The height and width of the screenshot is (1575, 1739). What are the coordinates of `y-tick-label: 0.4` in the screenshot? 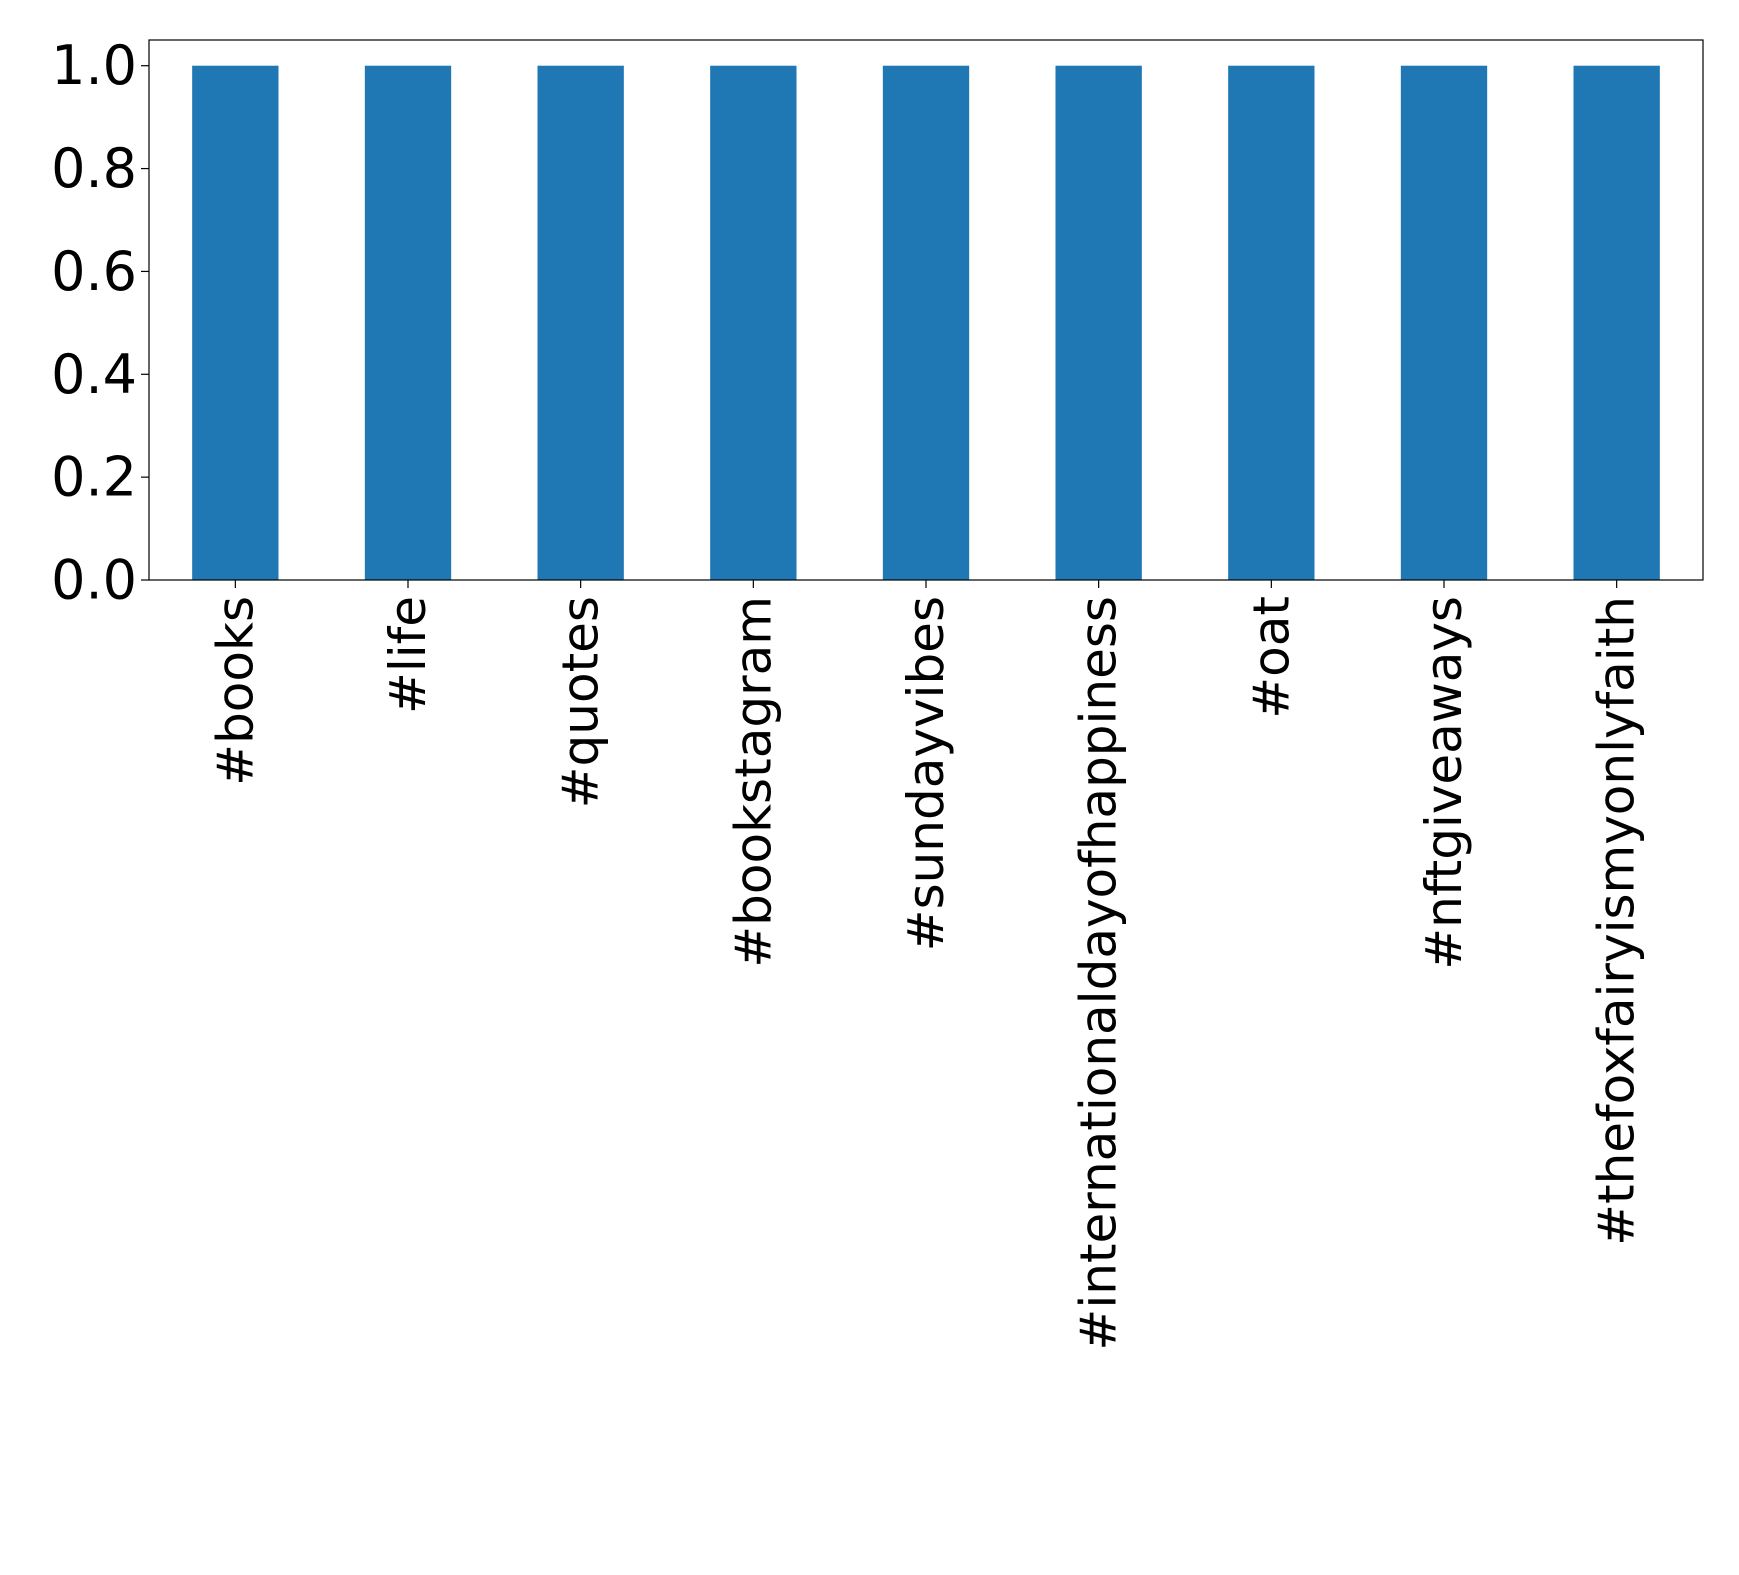 It's located at (94, 374).